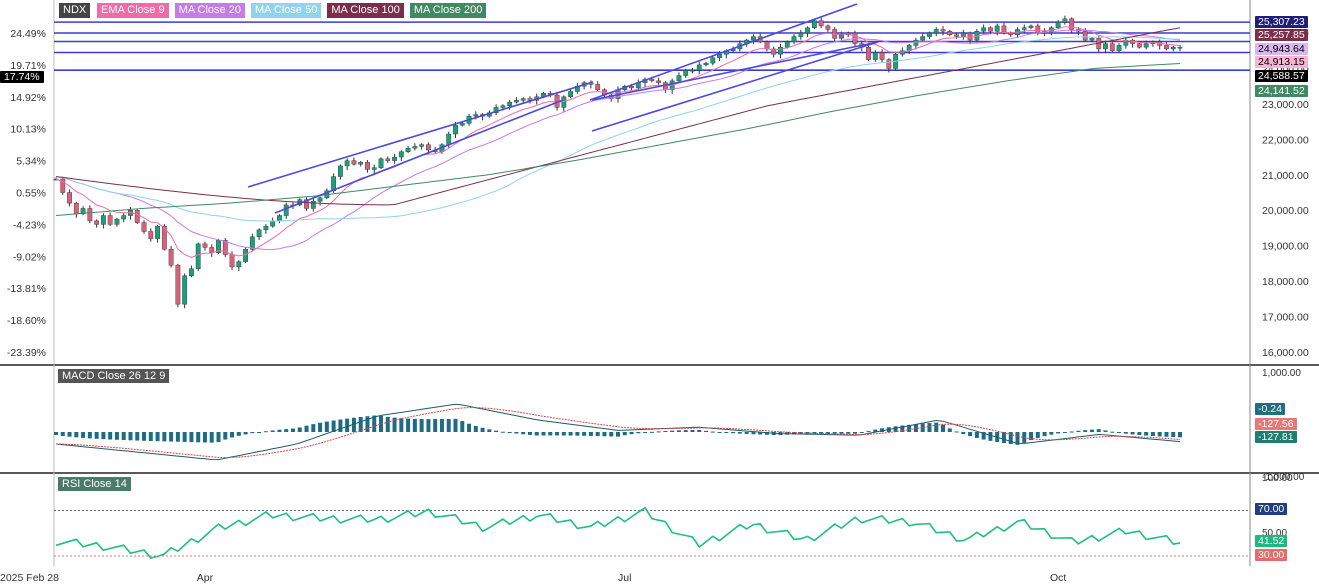 The width and height of the screenshot is (1319, 584). I want to click on price-tick-label: 21,000.00, so click(1285, 176).